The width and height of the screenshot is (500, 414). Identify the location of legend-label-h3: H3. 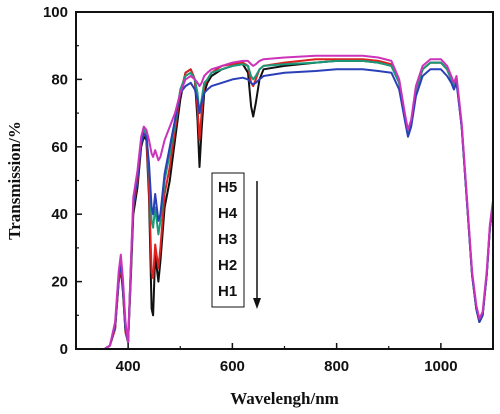
(227, 239).